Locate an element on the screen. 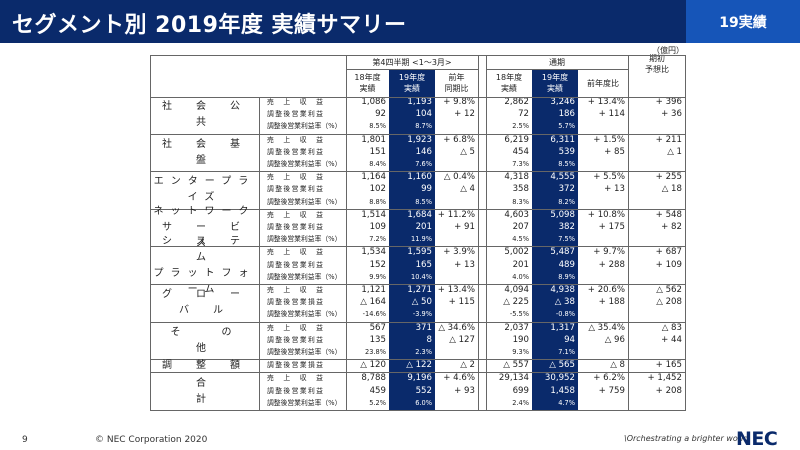 This screenshot has height=450, width=800. value-cell: 567 is located at coordinates (377, 327).